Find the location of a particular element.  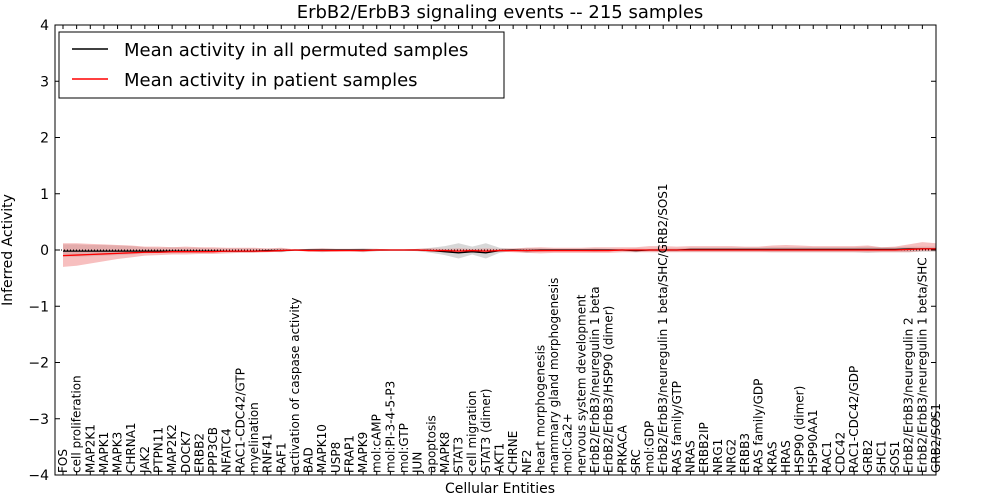

x-tick-label: cell migration is located at coordinates (472, 432).